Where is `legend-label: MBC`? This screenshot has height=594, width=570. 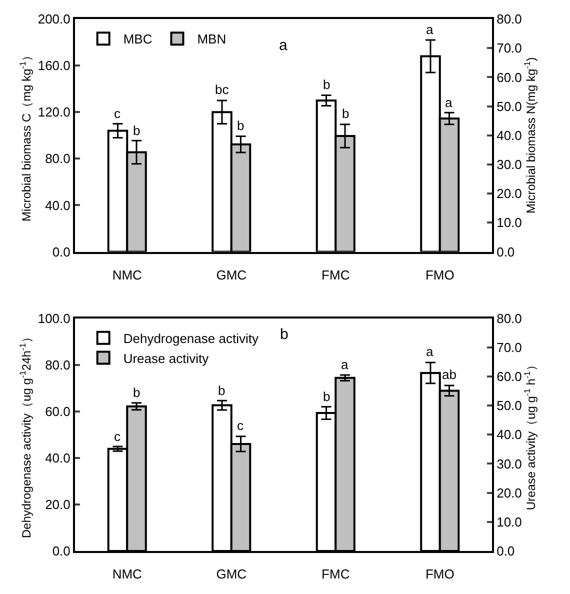
legend-label: MBC is located at coordinates (137, 39).